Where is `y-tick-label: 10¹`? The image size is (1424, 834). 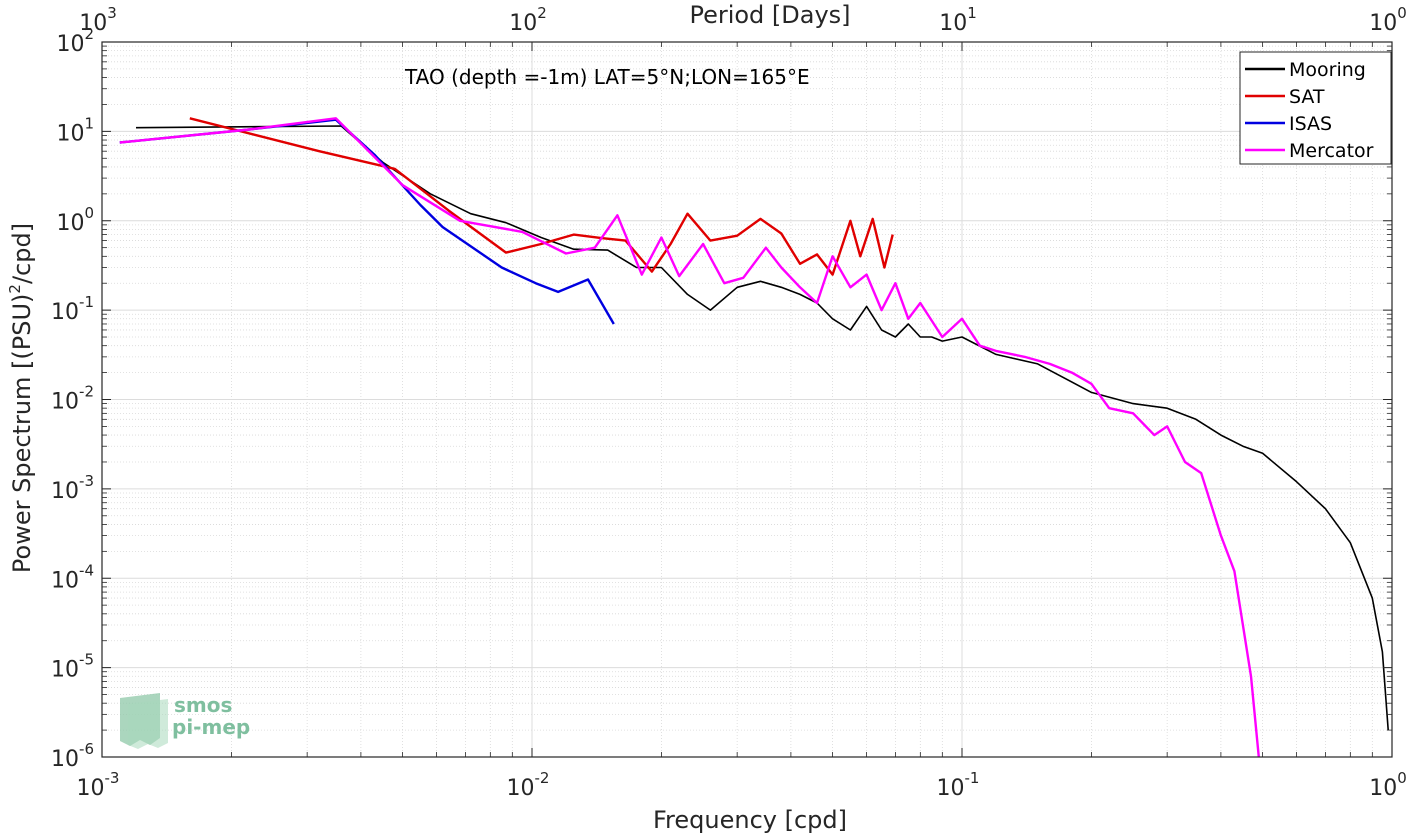
y-tick-label: 10¹ is located at coordinates (75, 130).